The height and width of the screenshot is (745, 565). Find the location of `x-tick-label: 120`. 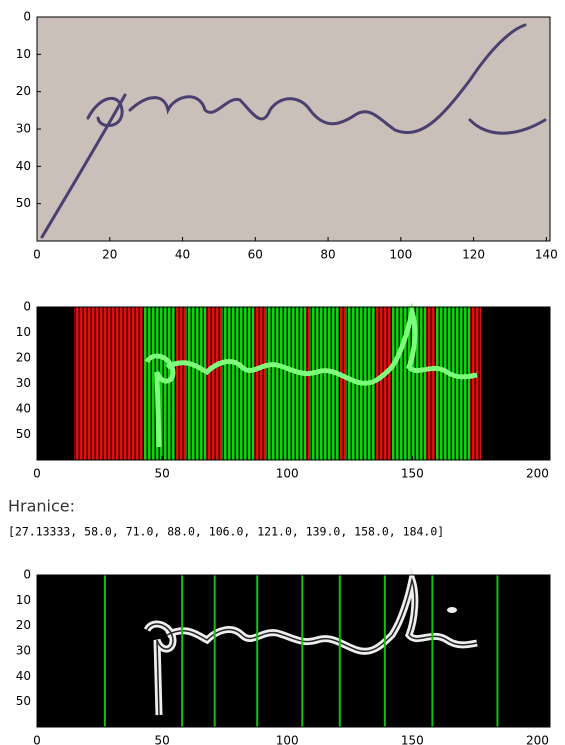

x-tick-label: 120 is located at coordinates (473, 255).